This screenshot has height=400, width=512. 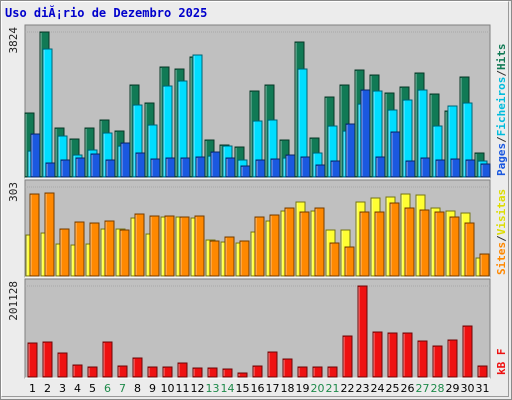 I want to click on x-tick-label-day-20: 20, so click(x=318, y=388).